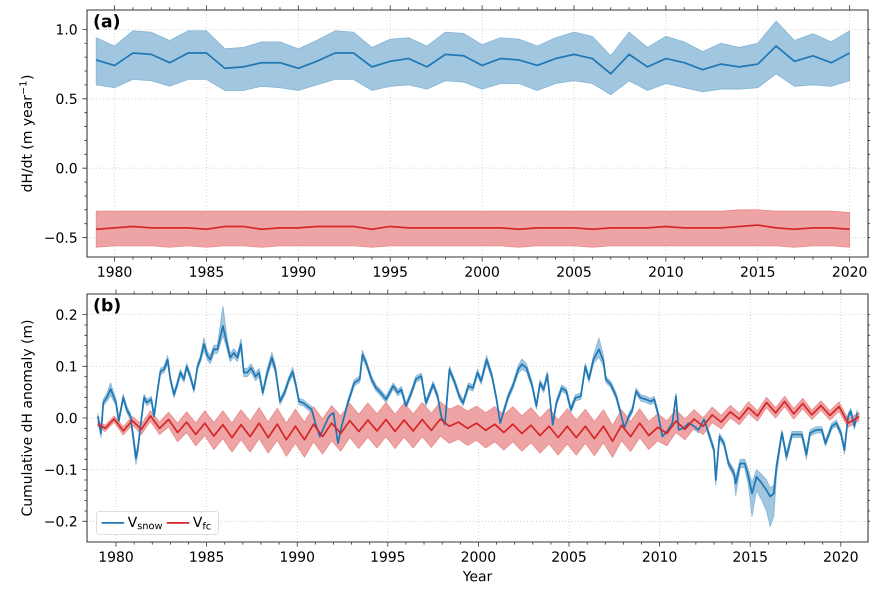 This screenshot has width=870, height=592. Describe the element at coordinates (28, 418) in the screenshot. I see `y-axis-title: Cumulative dH anomaly (m)` at that location.